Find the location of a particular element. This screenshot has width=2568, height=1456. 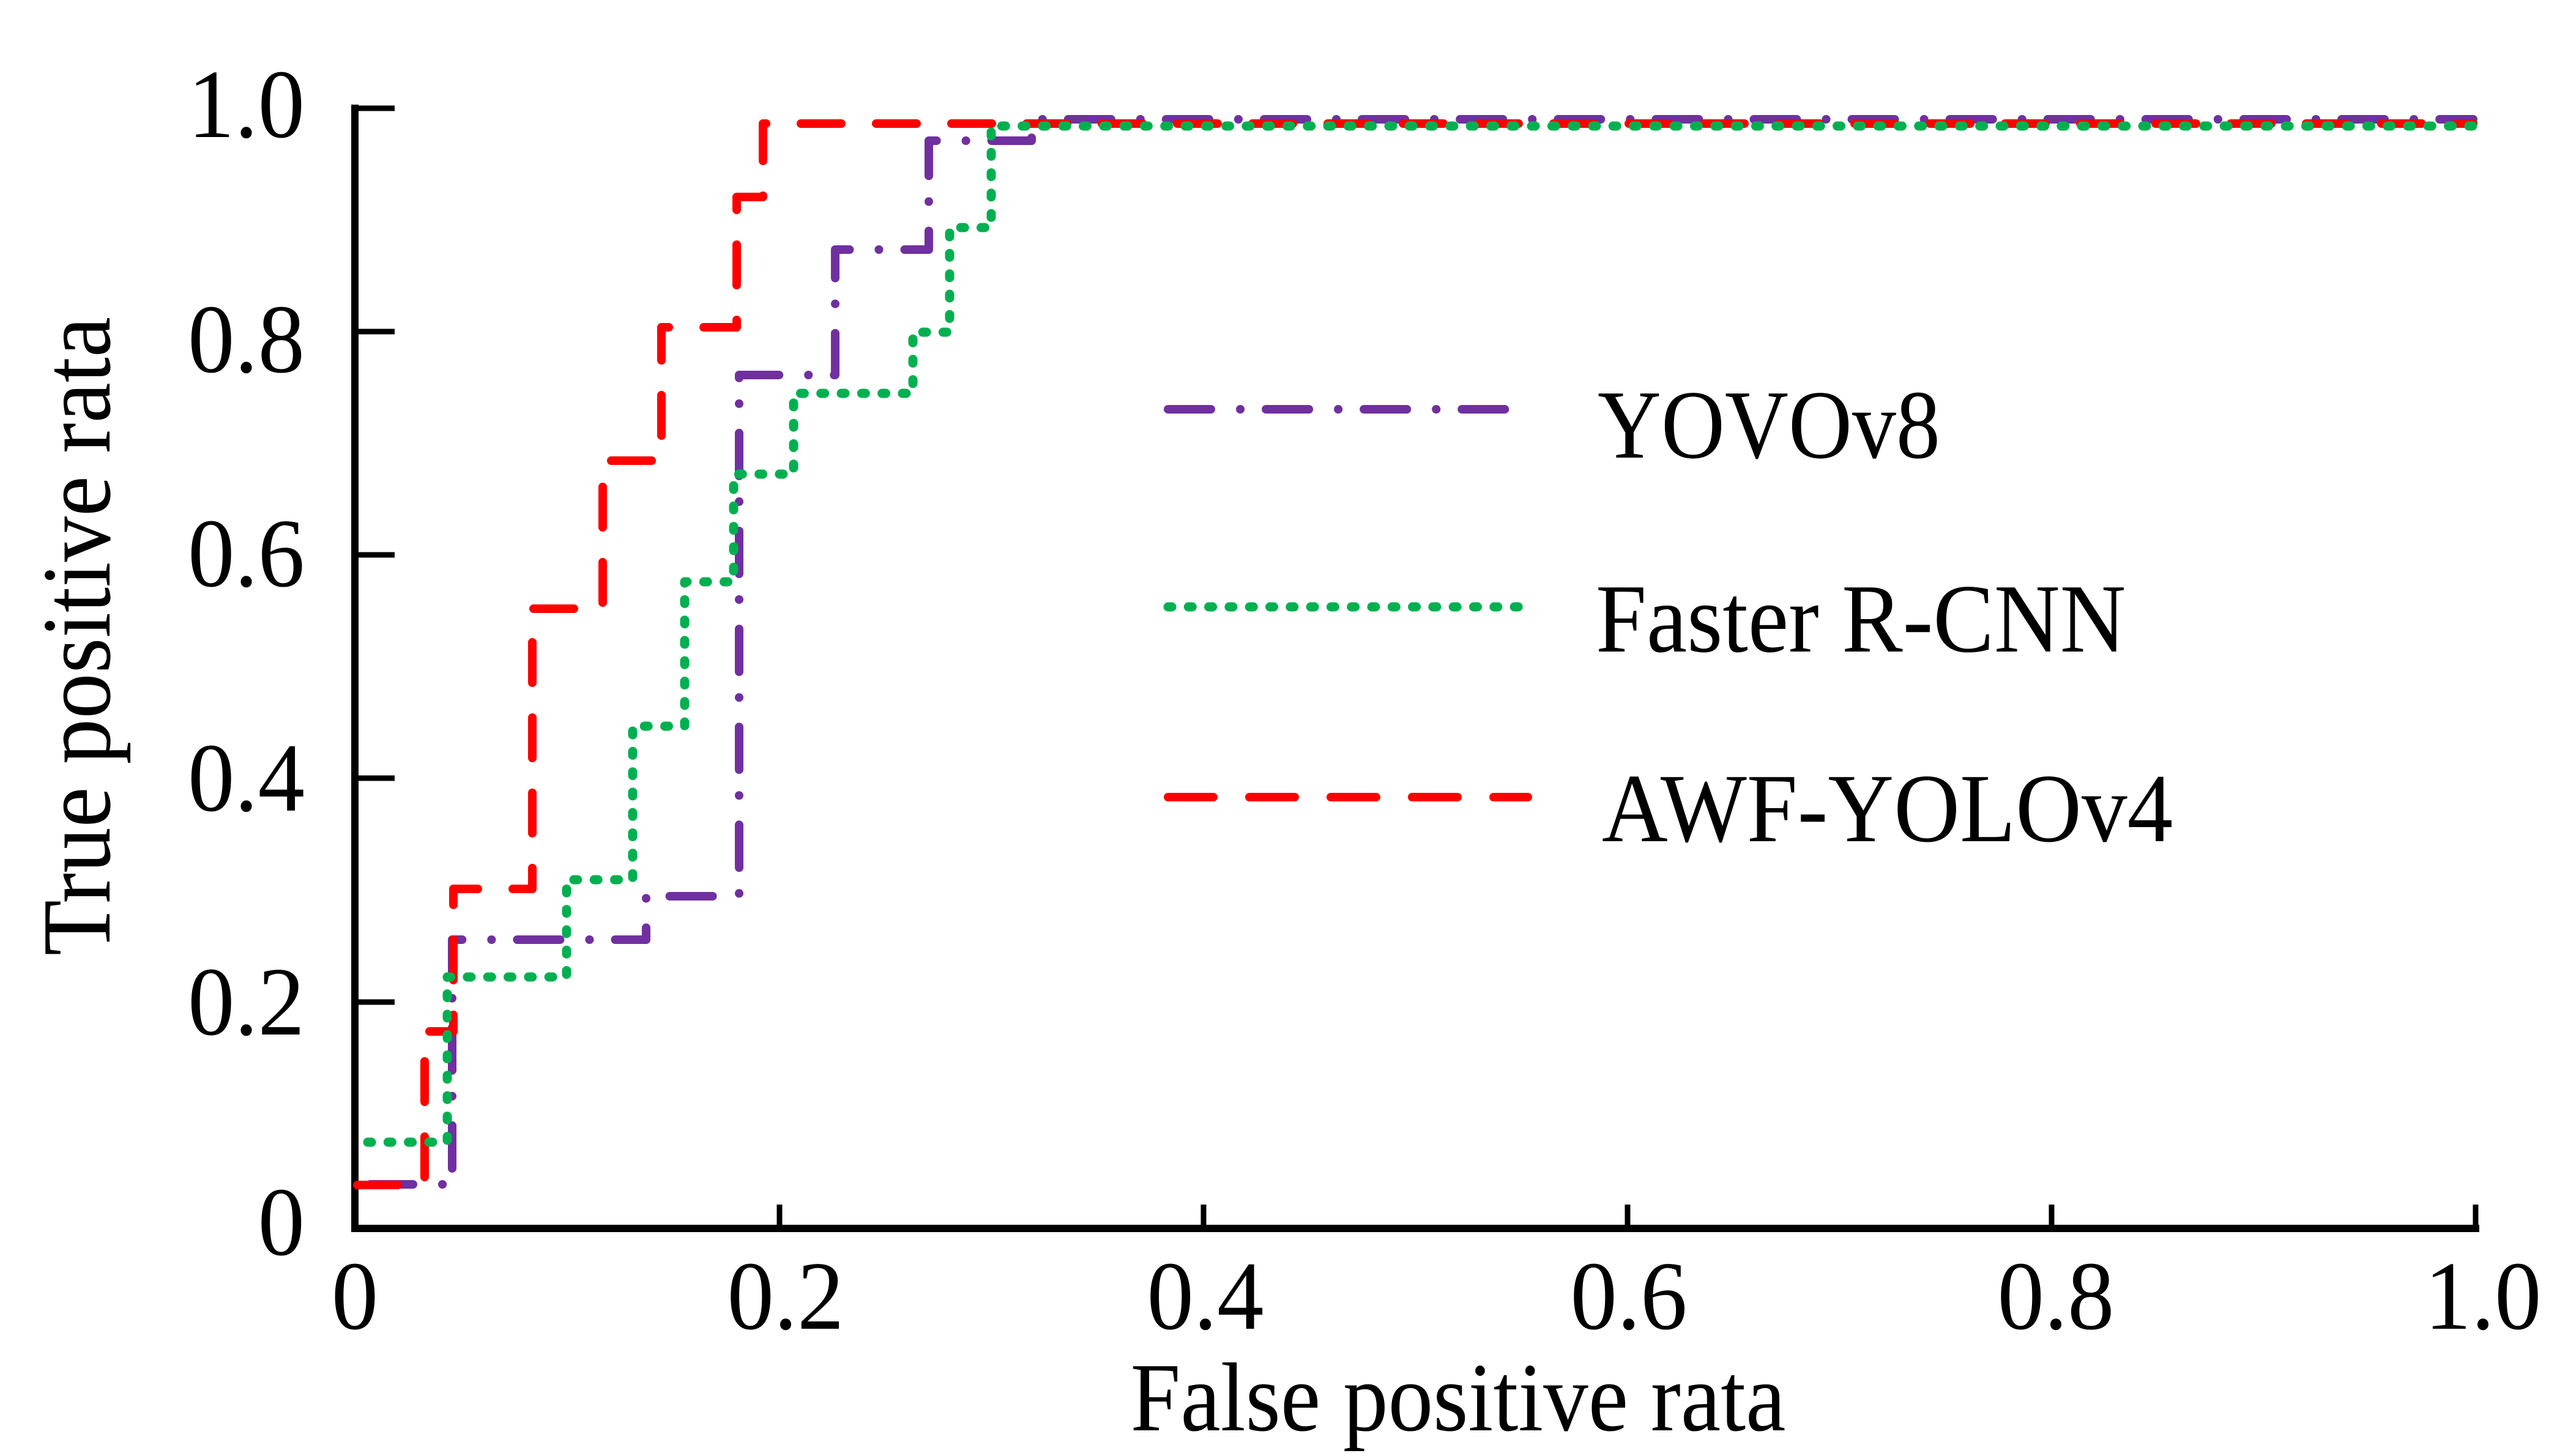

svg-text: AWF-YOLOv4 is located at coordinates (1887, 808).